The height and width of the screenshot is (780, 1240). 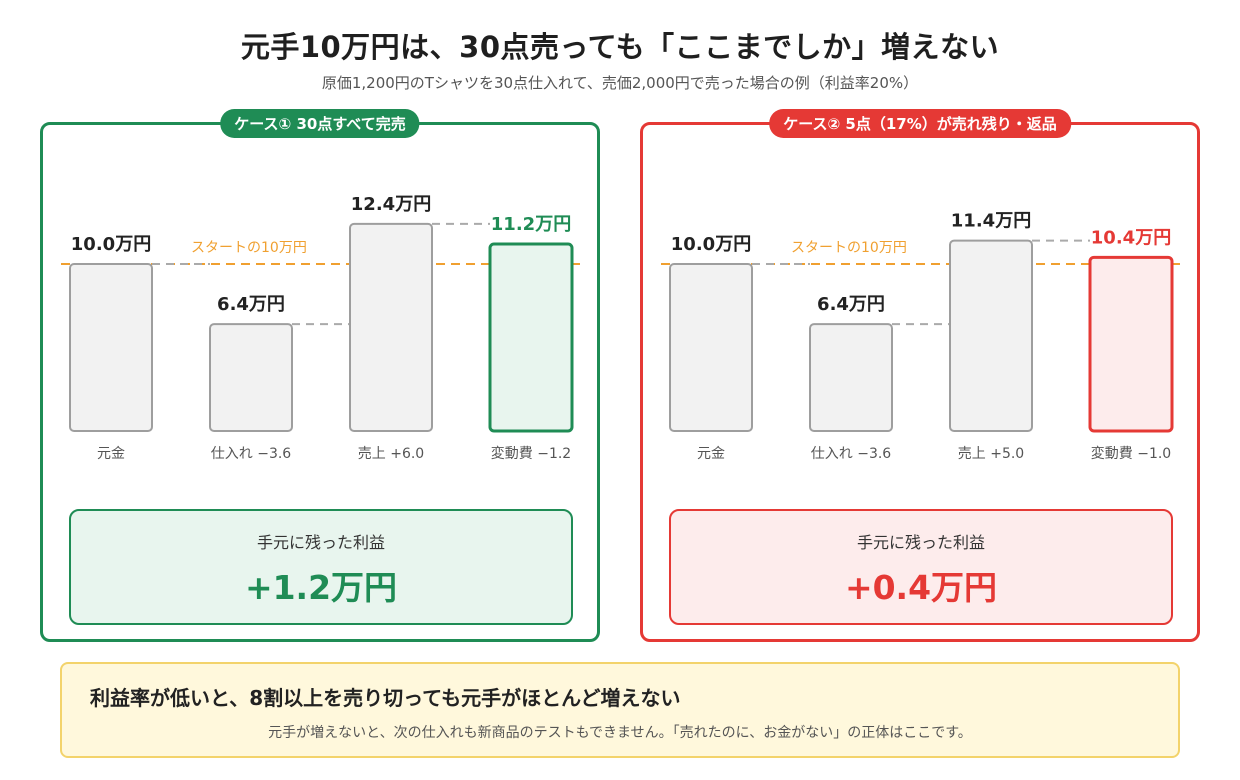 I want to click on category-label: 売上 +5.0, so click(x=991, y=454).